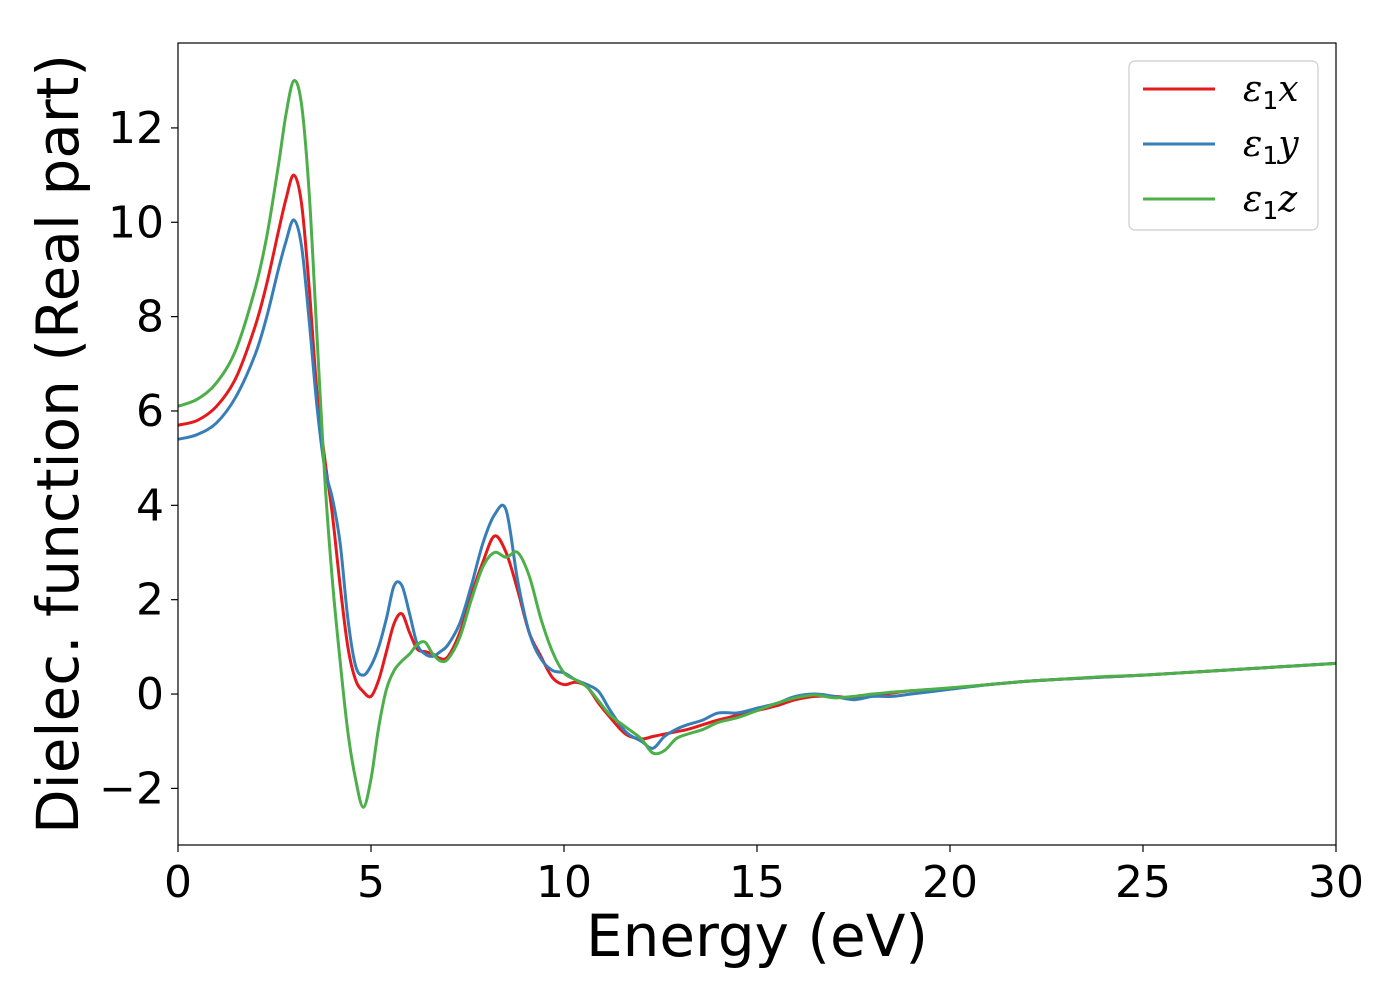 The image size is (1400, 1000). I want to click on legend-label-y: ε1y, so click(1271, 147).